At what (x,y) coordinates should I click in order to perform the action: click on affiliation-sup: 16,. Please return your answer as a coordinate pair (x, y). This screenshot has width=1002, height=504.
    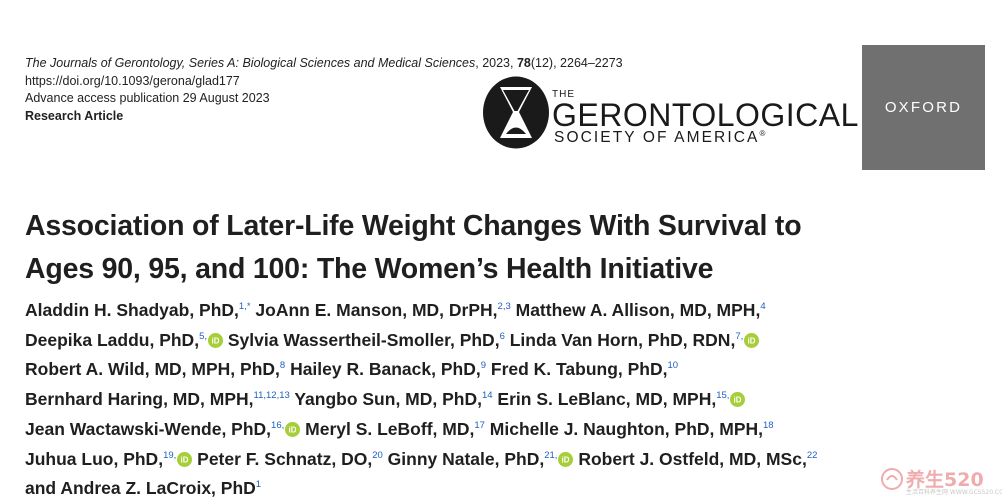
    Looking at the image, I should click on (278, 425).